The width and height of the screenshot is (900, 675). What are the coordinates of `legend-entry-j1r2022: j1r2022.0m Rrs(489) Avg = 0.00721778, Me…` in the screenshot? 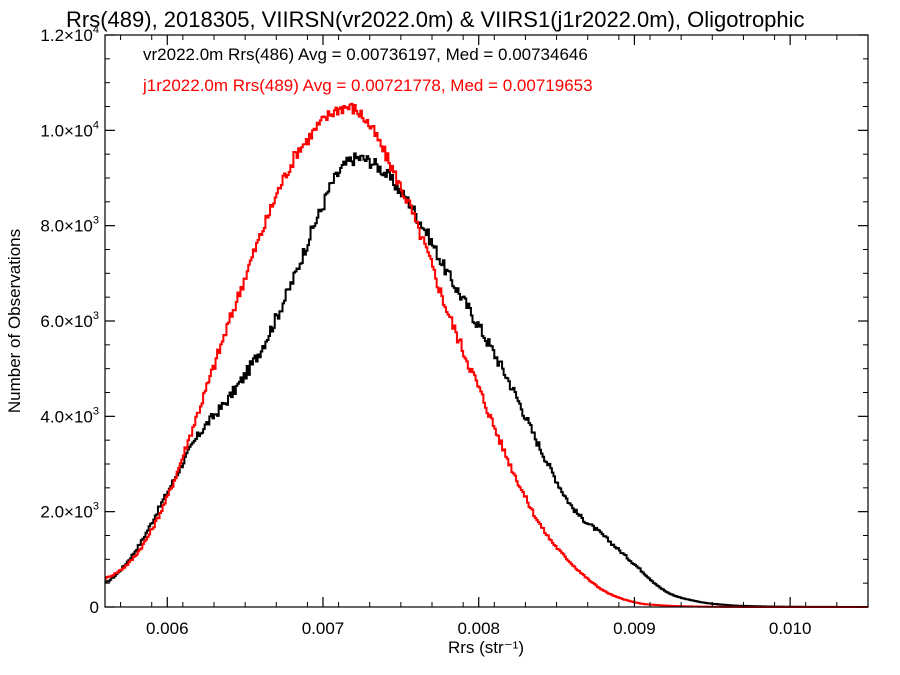 It's located at (367, 85).